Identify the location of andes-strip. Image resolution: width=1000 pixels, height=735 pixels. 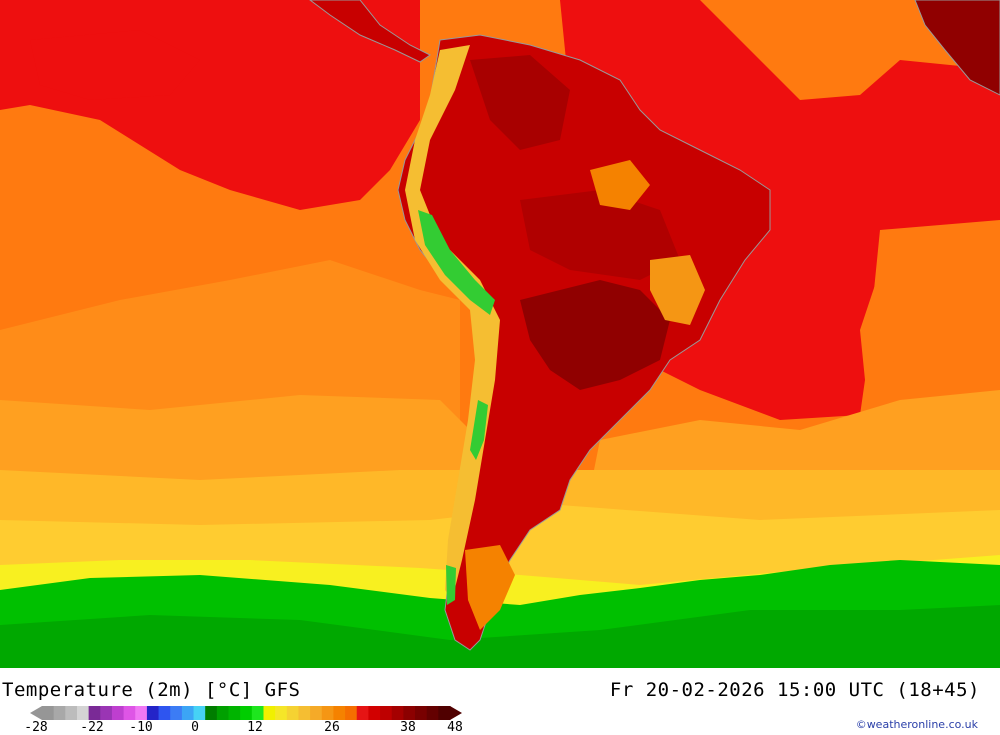
(452, 322).